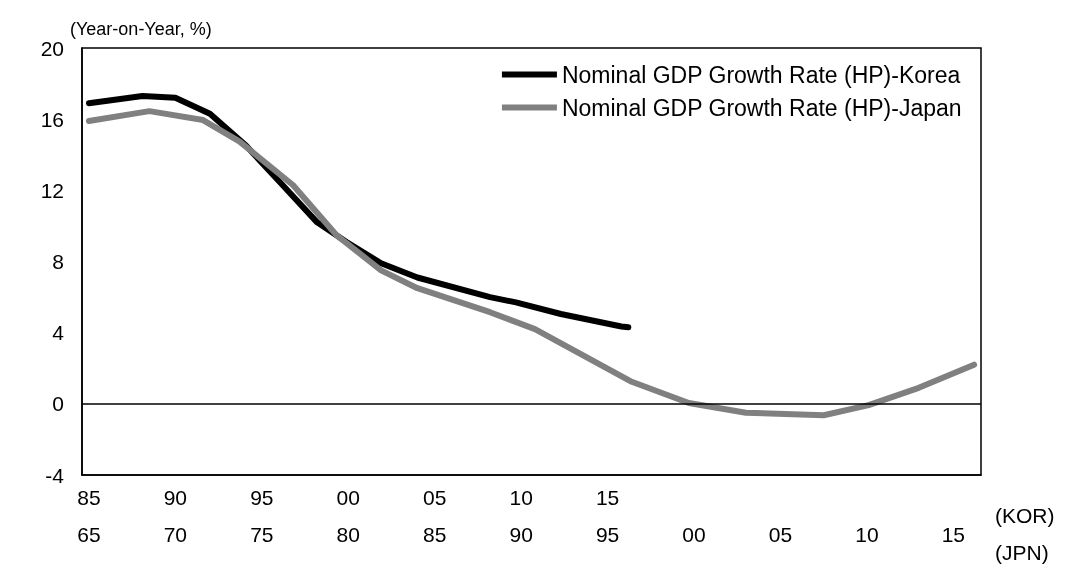 This screenshot has width=1079, height=569. I want to click on y-tick-label: 0, so click(58, 404).